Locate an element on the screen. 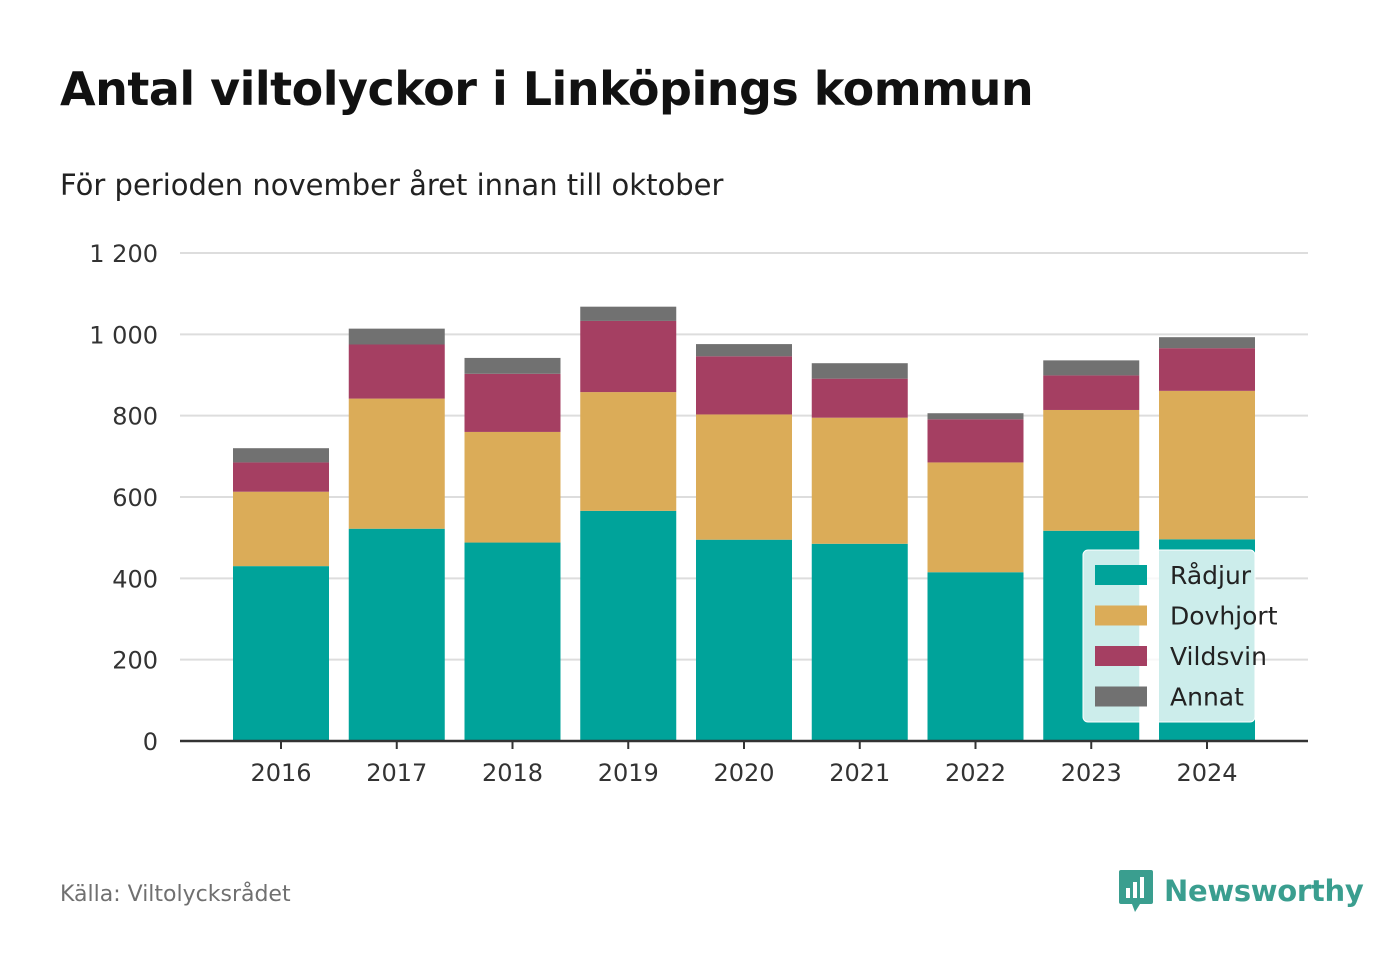 This screenshot has height=973, width=1400. newsworthy-logo-icon is located at coordinates (1136, 891).